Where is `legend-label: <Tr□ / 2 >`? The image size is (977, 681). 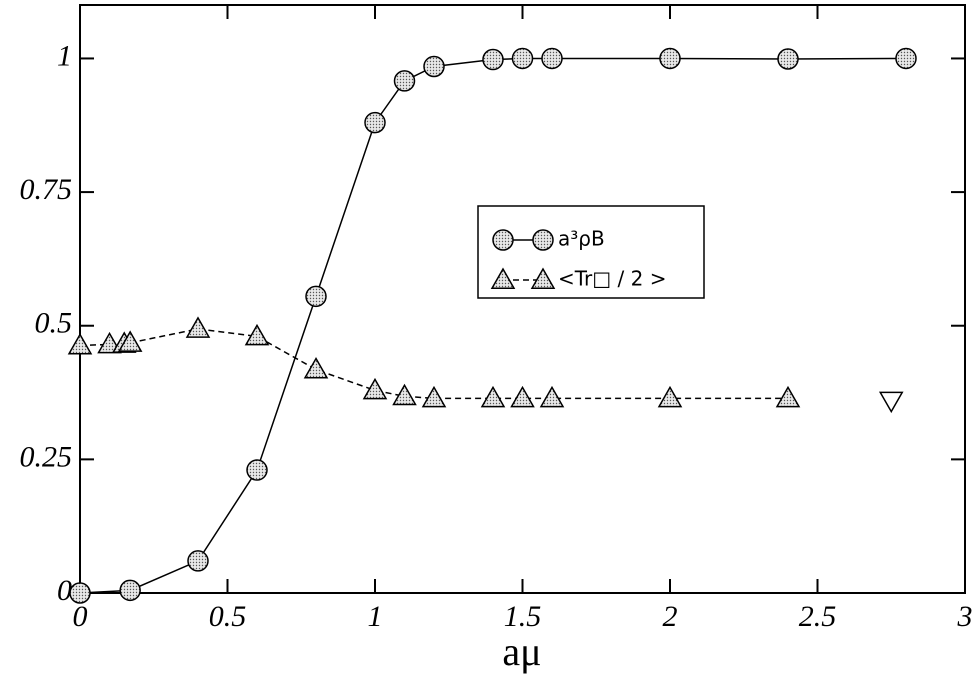
legend-label: <Tr□ / 2 > is located at coordinates (612, 279).